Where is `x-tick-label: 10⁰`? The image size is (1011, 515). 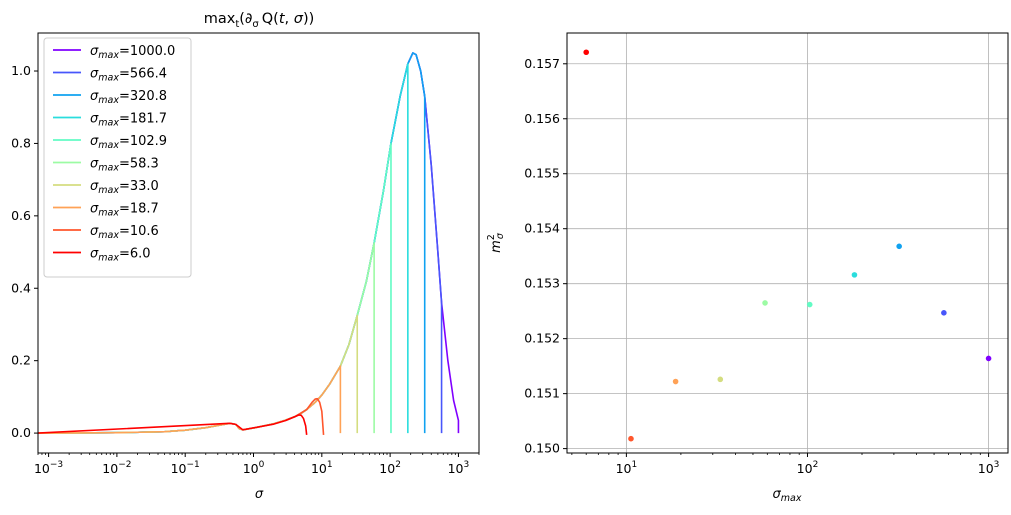 x-tick-label: 10⁰ is located at coordinates (254, 468).